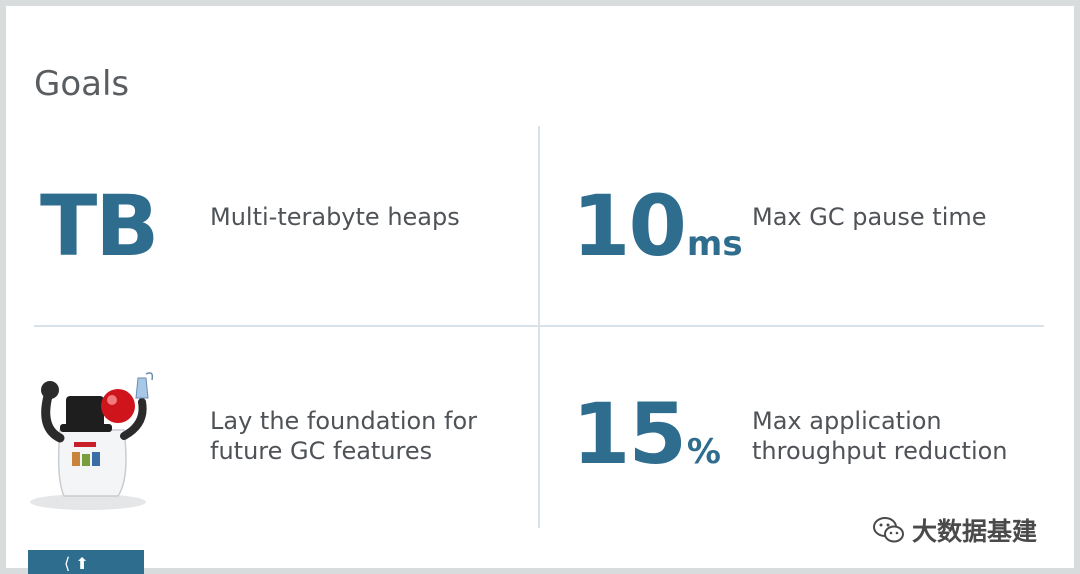  I want to click on vertical-divider, so click(539, 327).